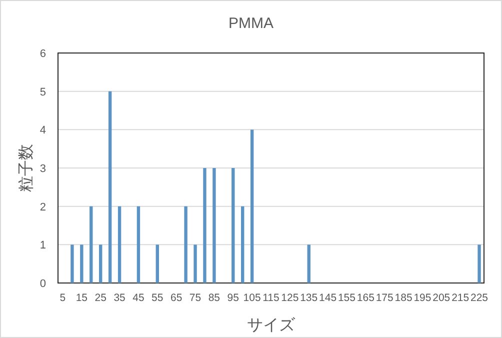 The height and width of the screenshot is (338, 502). I want to click on y-tick-label: 6, so click(43, 54).